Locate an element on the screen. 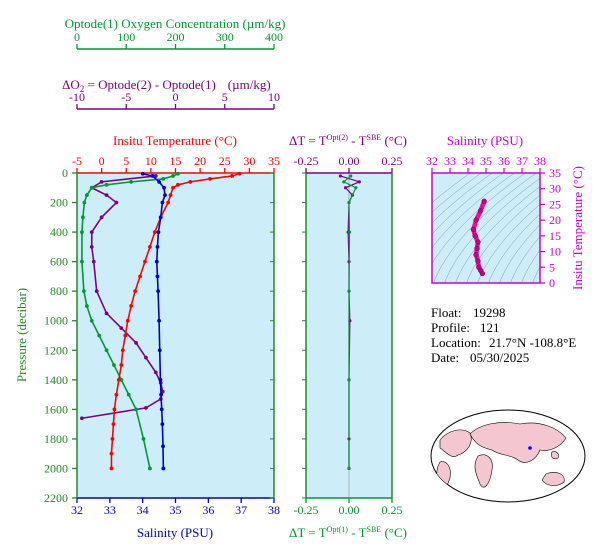 The image size is (609, 555). ts-salinity-tick-label: 32 is located at coordinates (432, 161).